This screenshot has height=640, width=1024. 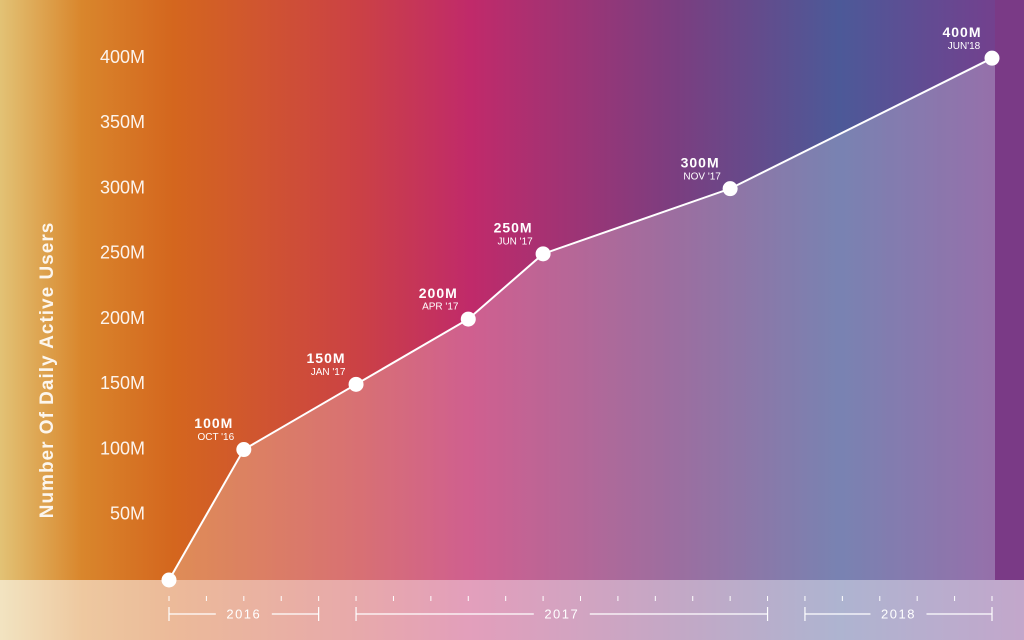 I want to click on date-label: JUN '17, so click(x=515, y=242).